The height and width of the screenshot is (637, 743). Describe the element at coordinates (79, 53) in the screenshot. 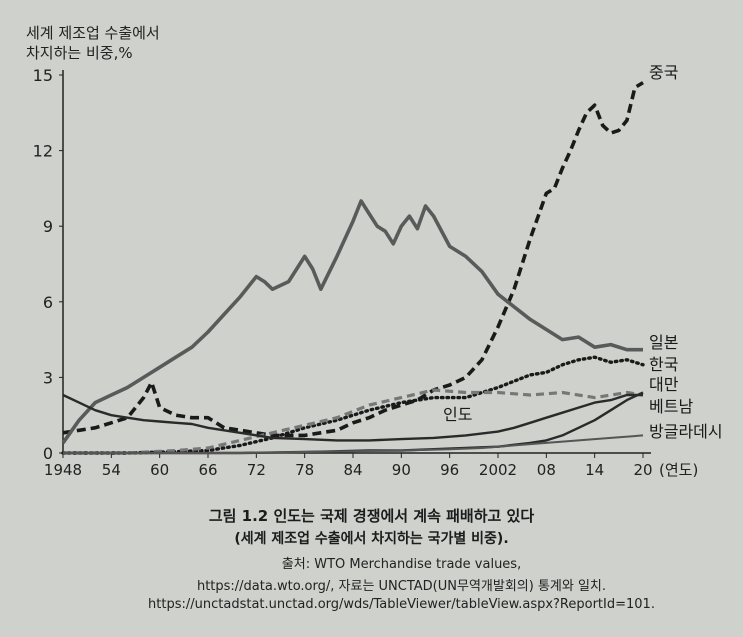

I see `y-axis-label-line-2: 차지하는 비중,%` at that location.